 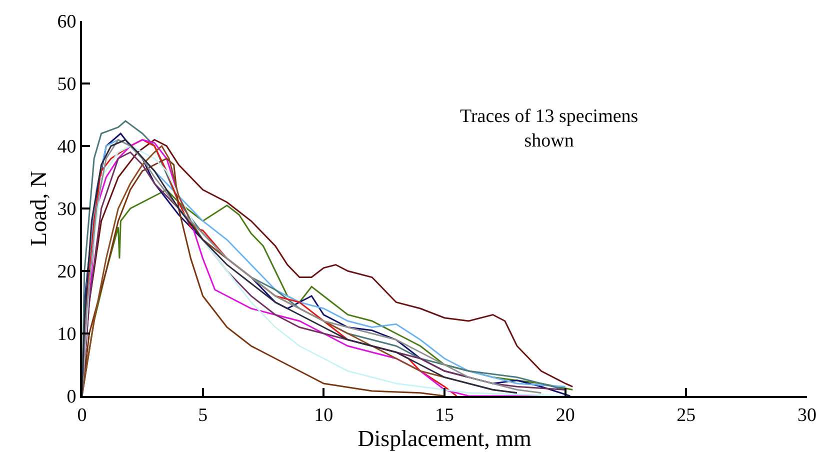 What do you see at coordinates (66, 85) in the screenshot?
I see `y-tick-label: 50` at bounding box center [66, 85].